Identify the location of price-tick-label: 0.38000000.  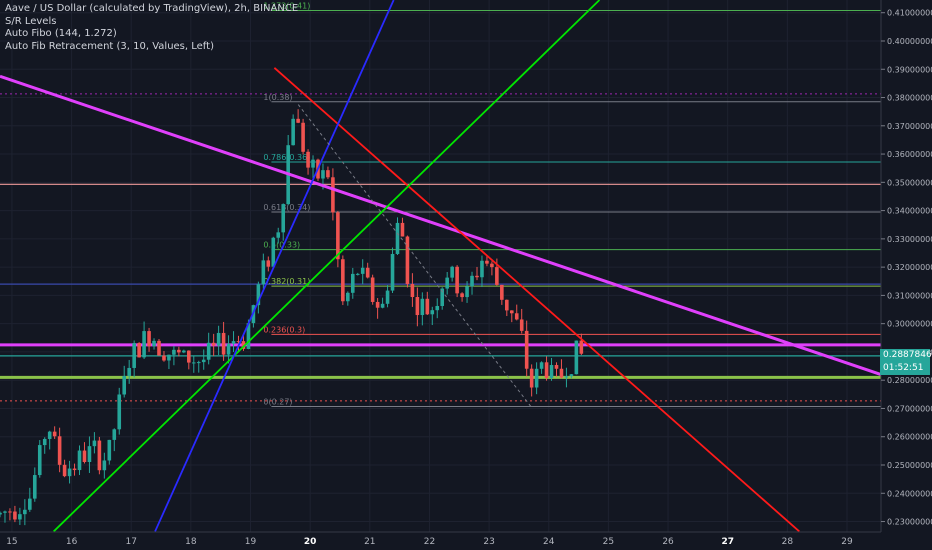
(909, 98).